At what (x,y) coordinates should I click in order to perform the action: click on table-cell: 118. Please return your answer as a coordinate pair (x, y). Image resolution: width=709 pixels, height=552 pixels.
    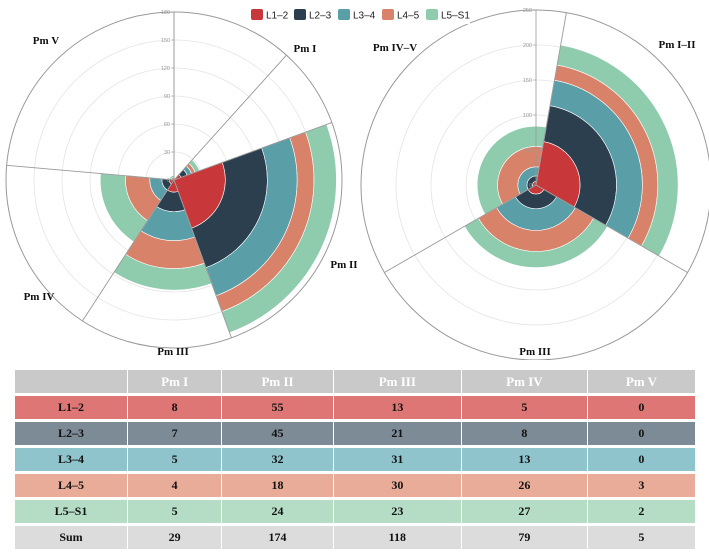
    Looking at the image, I should click on (397, 537).